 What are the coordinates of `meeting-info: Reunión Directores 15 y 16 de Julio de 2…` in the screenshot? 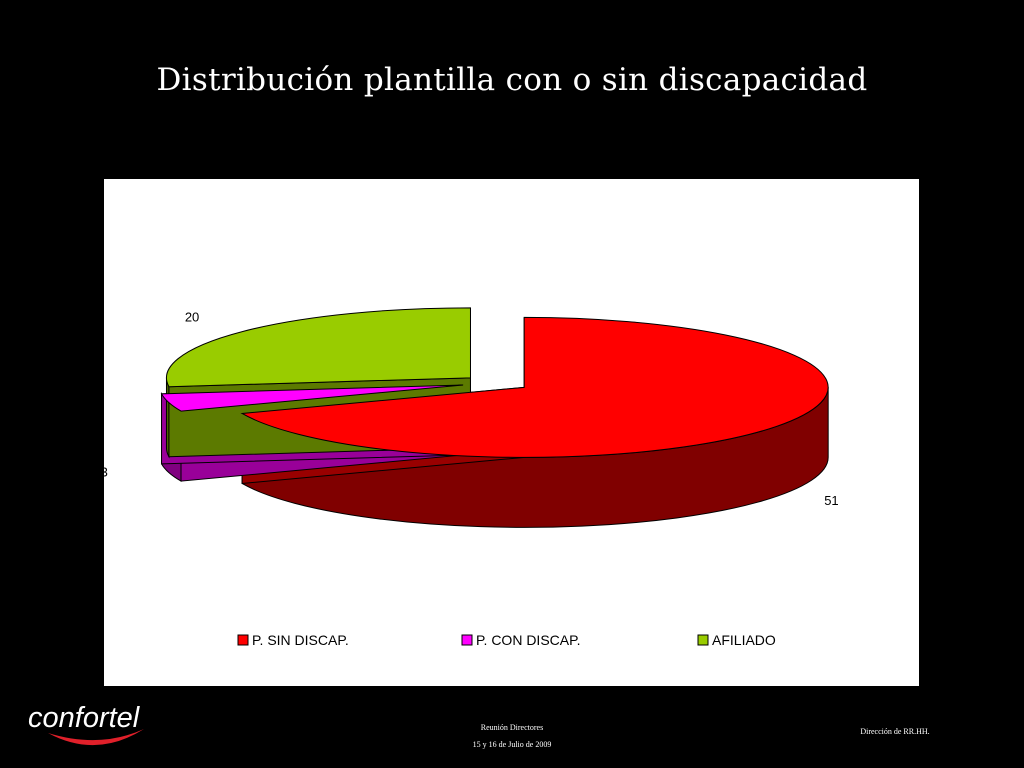 It's located at (512, 736).